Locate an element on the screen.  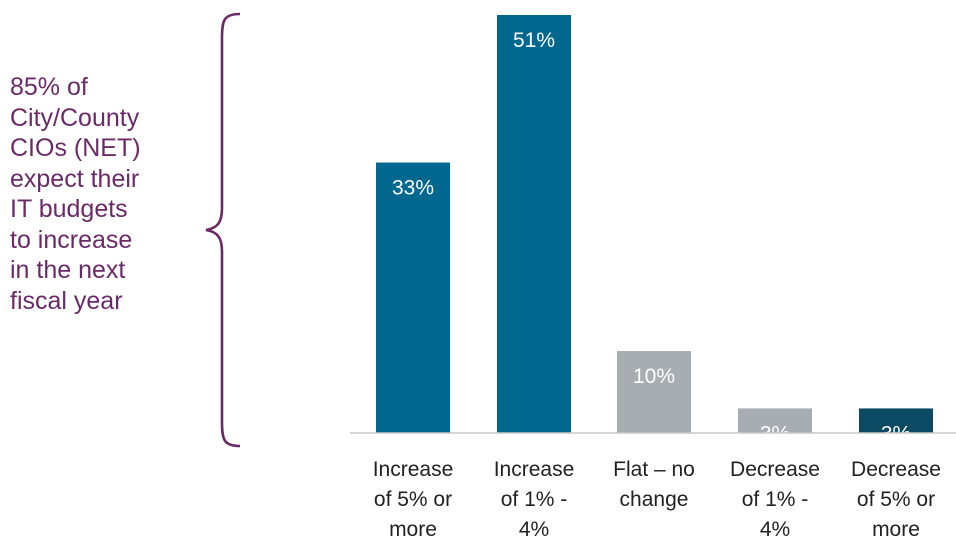
callout-line: fiscal year is located at coordinates (66, 300).